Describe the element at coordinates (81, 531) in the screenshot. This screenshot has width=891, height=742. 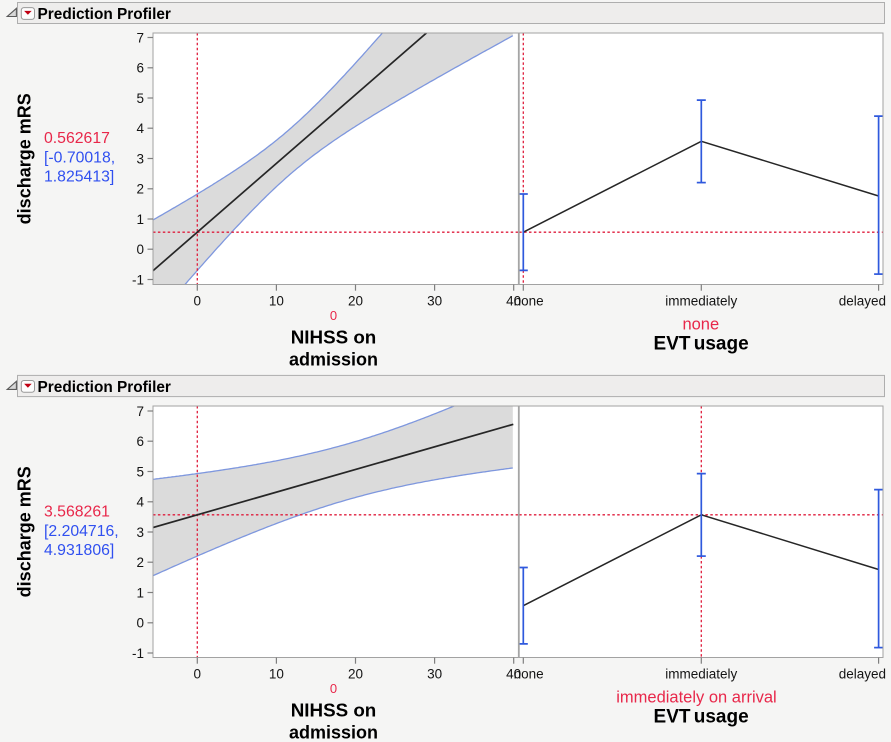
I see `svg-text: [2.204716,` at that location.